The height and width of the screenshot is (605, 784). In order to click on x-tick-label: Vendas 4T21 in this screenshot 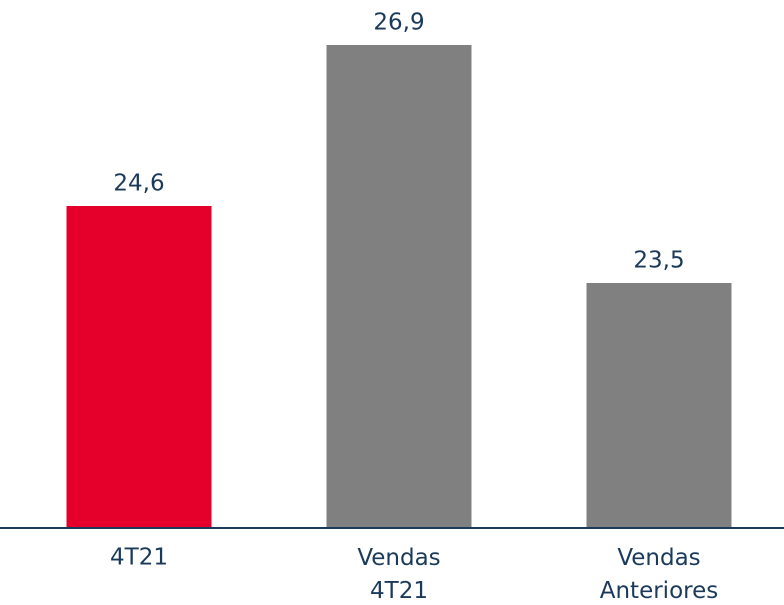, I will do `click(398, 574)`.